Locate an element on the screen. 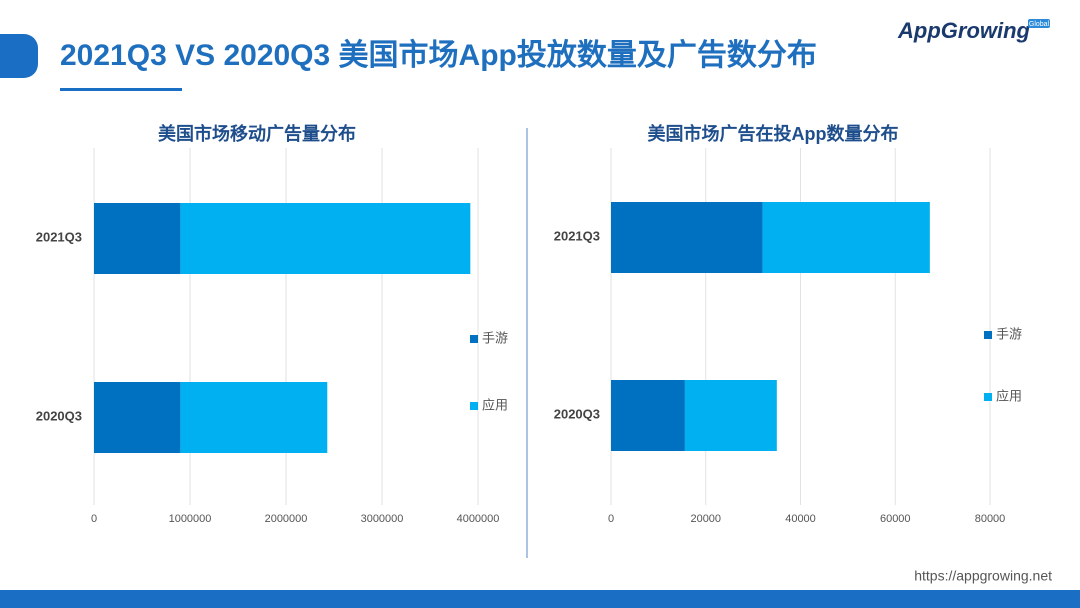 The image size is (1080, 608). logo: AppGrowing is located at coordinates (964, 30).